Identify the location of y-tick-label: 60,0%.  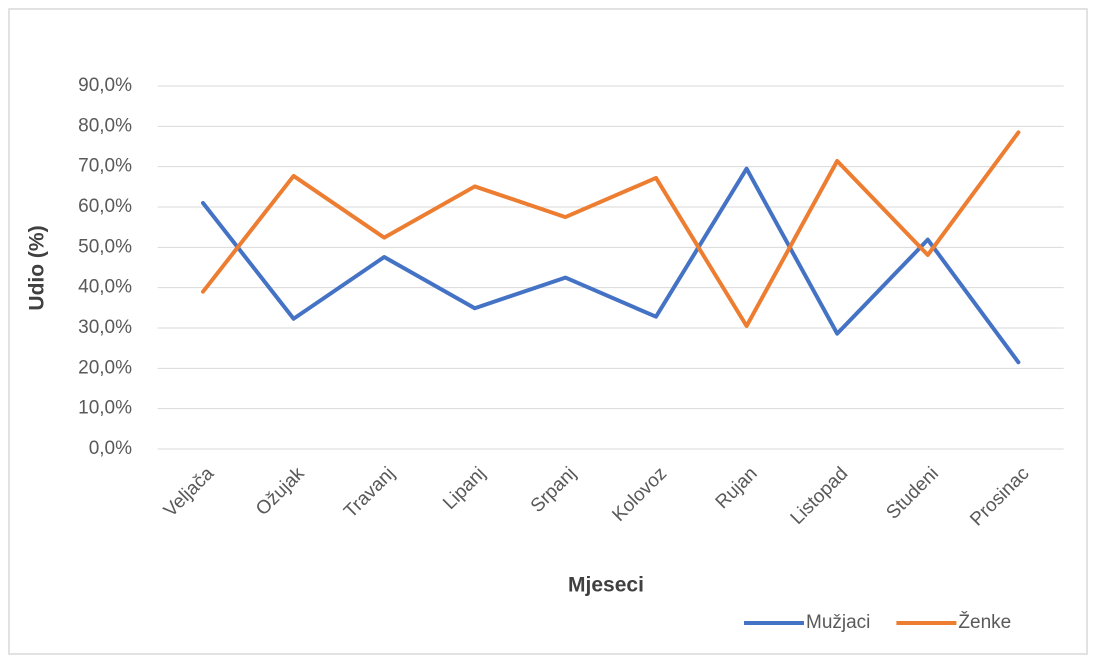
(105, 206).